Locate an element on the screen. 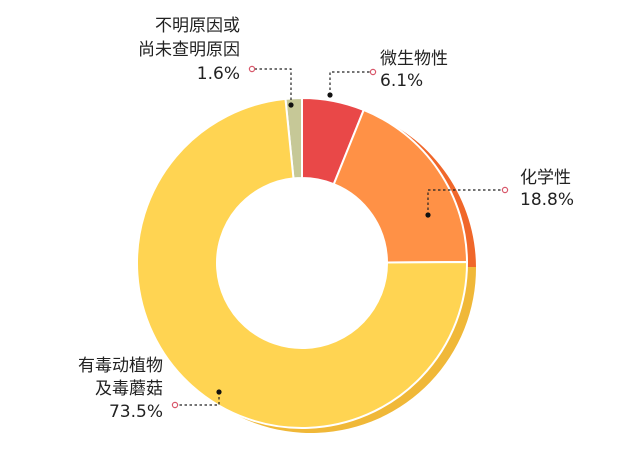  label-toxic-plants-mushrooms-category-line: 有毒动植物 is located at coordinates (120, 366).